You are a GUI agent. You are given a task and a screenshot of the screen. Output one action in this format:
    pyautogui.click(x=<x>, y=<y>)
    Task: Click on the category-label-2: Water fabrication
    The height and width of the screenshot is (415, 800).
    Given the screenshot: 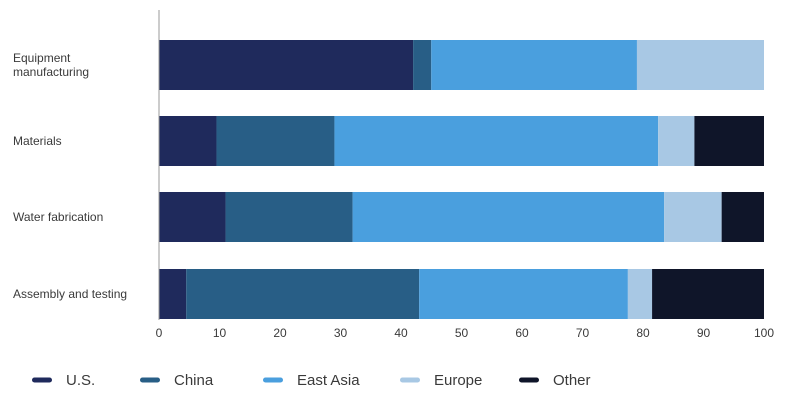 What is the action you would take?
    pyautogui.click(x=58, y=217)
    